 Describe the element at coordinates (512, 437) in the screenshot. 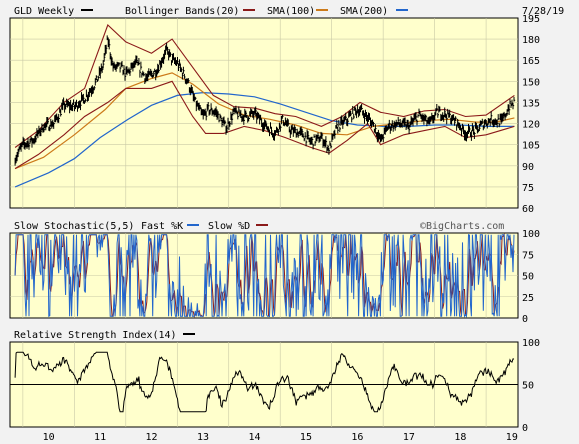

I see `x-tick-label: 19` at that location.